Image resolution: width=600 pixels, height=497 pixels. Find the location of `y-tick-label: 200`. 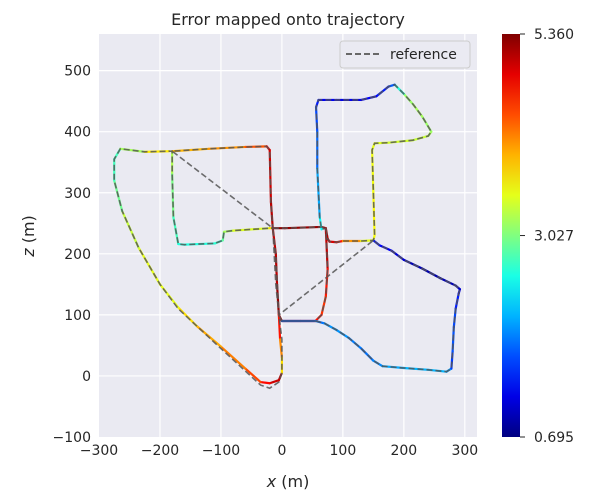

y-tick-label: 200 is located at coordinates (77, 255).